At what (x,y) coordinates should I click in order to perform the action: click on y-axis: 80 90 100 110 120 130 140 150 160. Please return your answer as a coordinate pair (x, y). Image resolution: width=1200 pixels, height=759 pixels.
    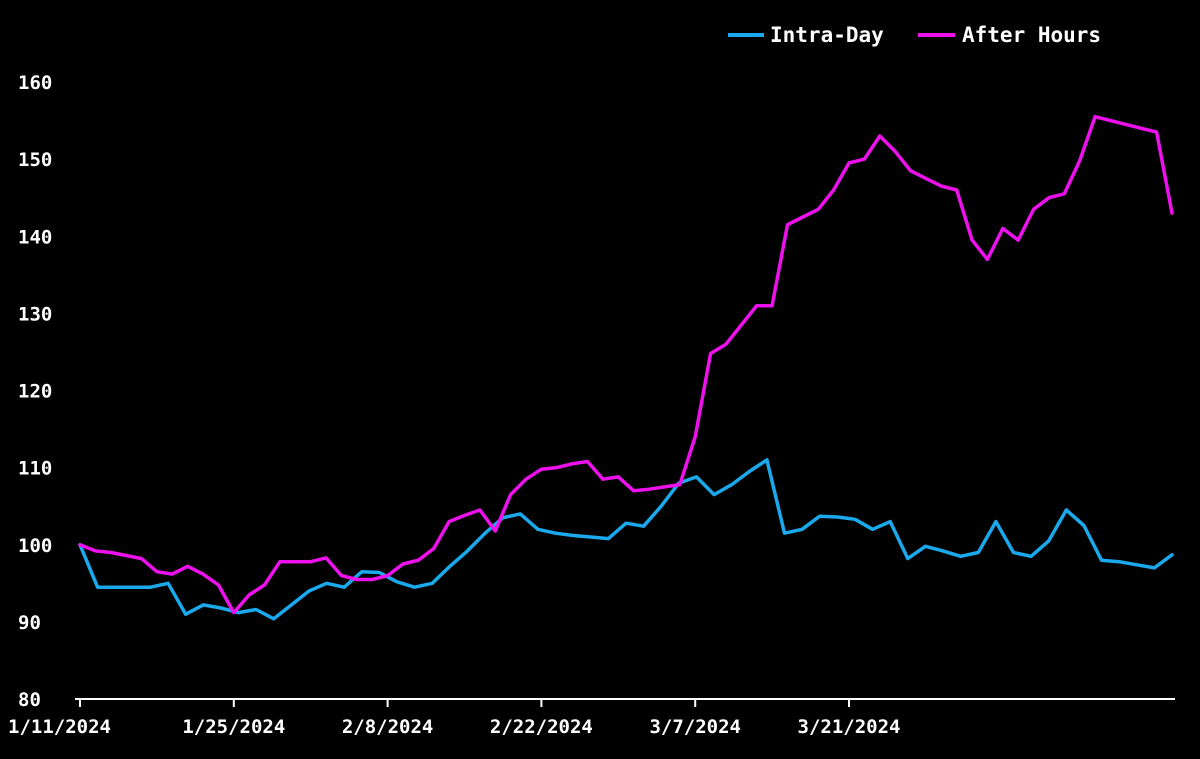
    Looking at the image, I should click on (35, 391).